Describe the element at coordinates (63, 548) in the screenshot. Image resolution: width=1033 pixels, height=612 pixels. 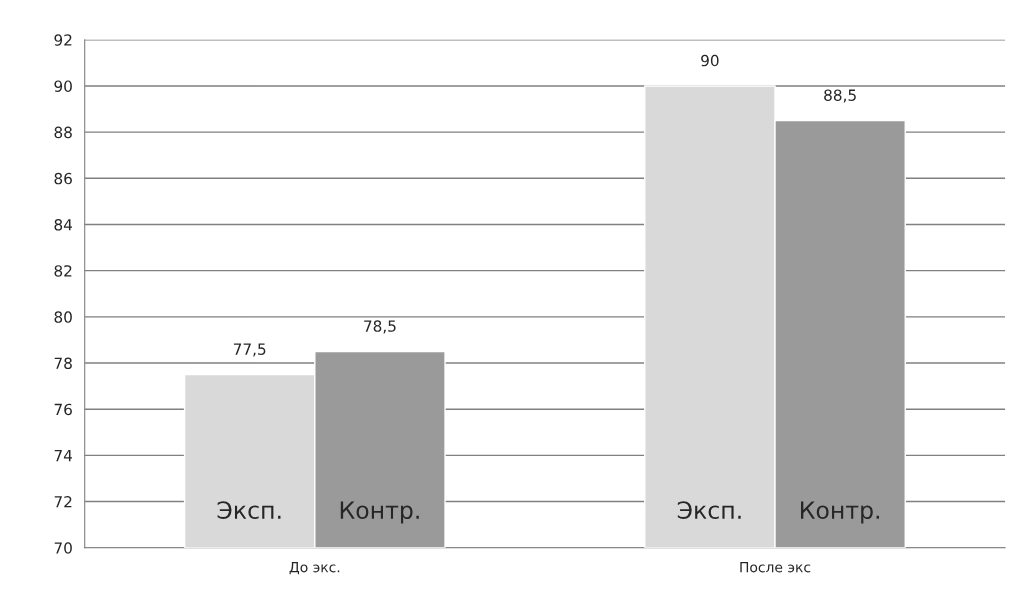
I see `y-tick-label: 70` at that location.